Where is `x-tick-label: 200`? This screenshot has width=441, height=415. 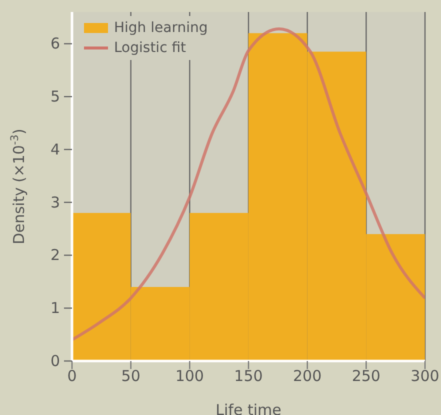 x-tick-label: 200 is located at coordinates (307, 376).